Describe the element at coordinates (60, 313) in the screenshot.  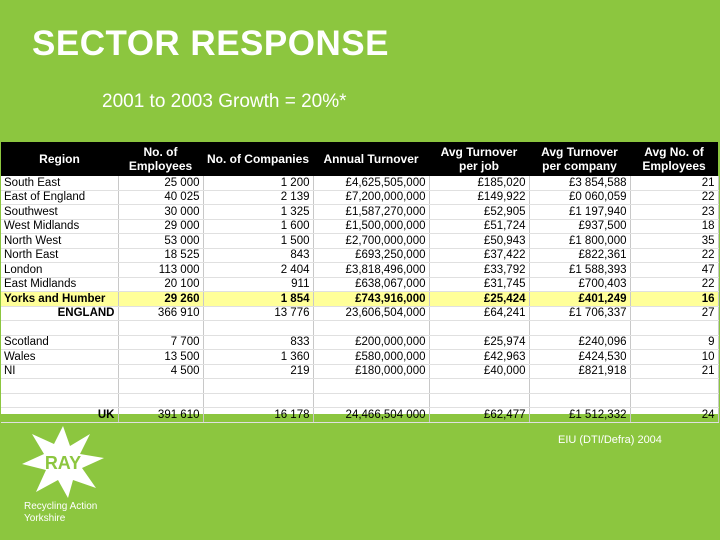
I see `region-cell: ENGLAND` at that location.